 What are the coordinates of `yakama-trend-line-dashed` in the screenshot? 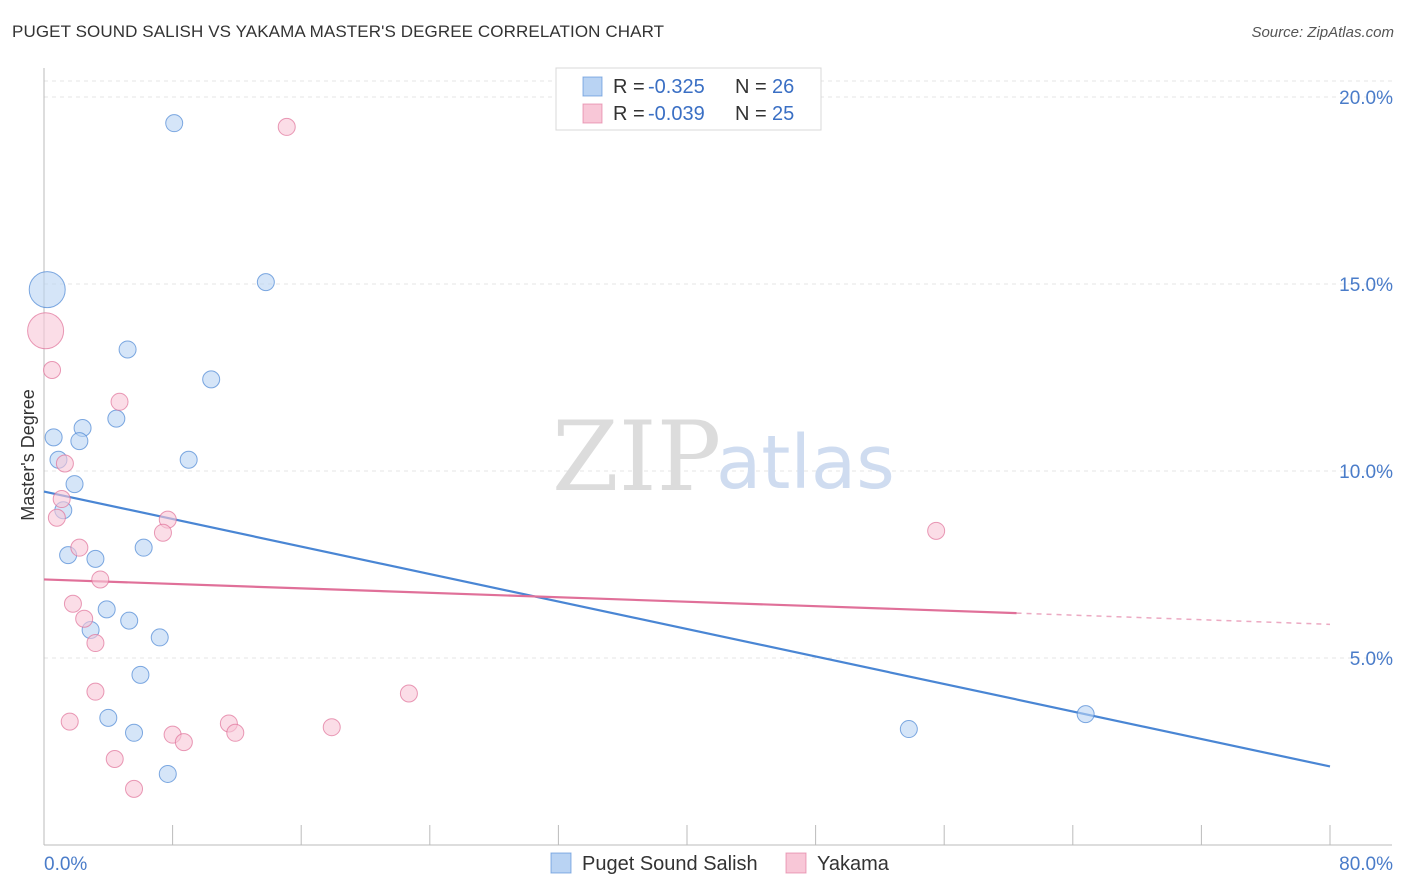 It's located at (1173, 619).